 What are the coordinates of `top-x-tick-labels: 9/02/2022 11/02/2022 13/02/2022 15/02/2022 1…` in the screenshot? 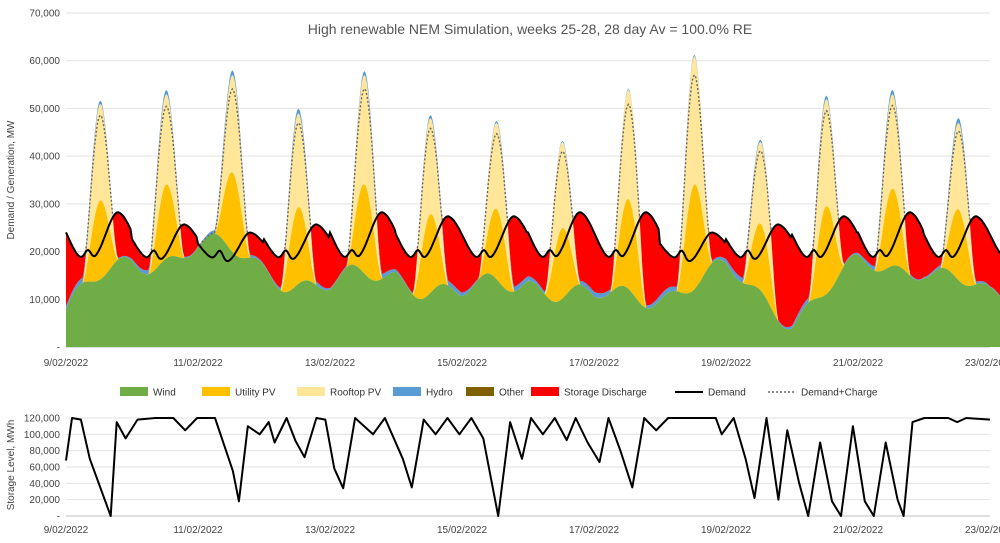 It's located at (522, 363).